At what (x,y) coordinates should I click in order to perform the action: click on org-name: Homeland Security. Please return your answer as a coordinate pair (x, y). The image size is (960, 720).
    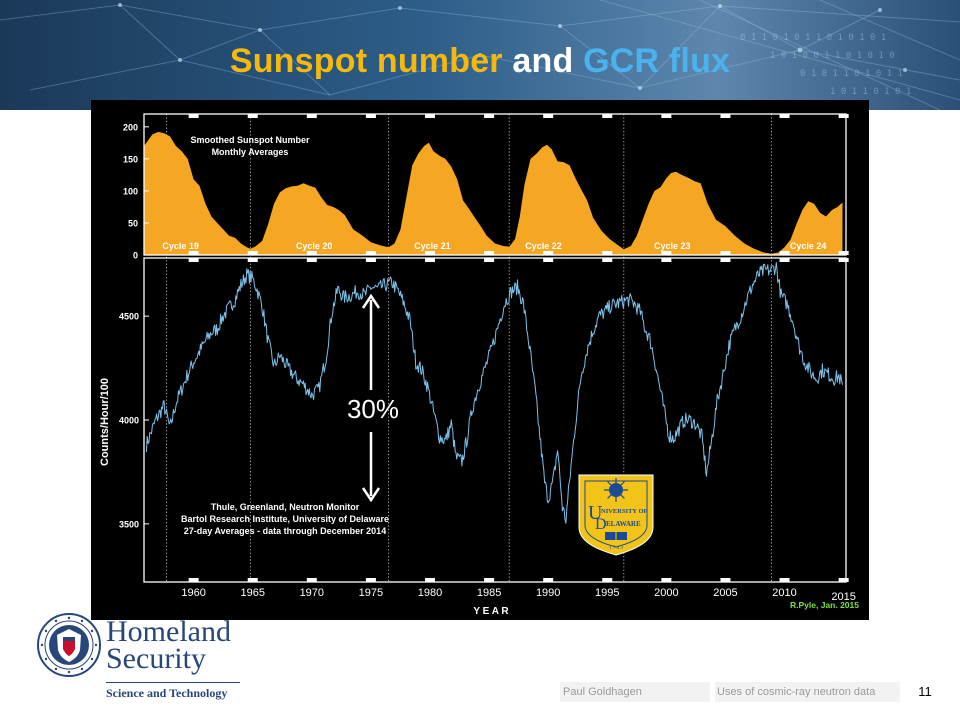
    Looking at the image, I should click on (168, 645).